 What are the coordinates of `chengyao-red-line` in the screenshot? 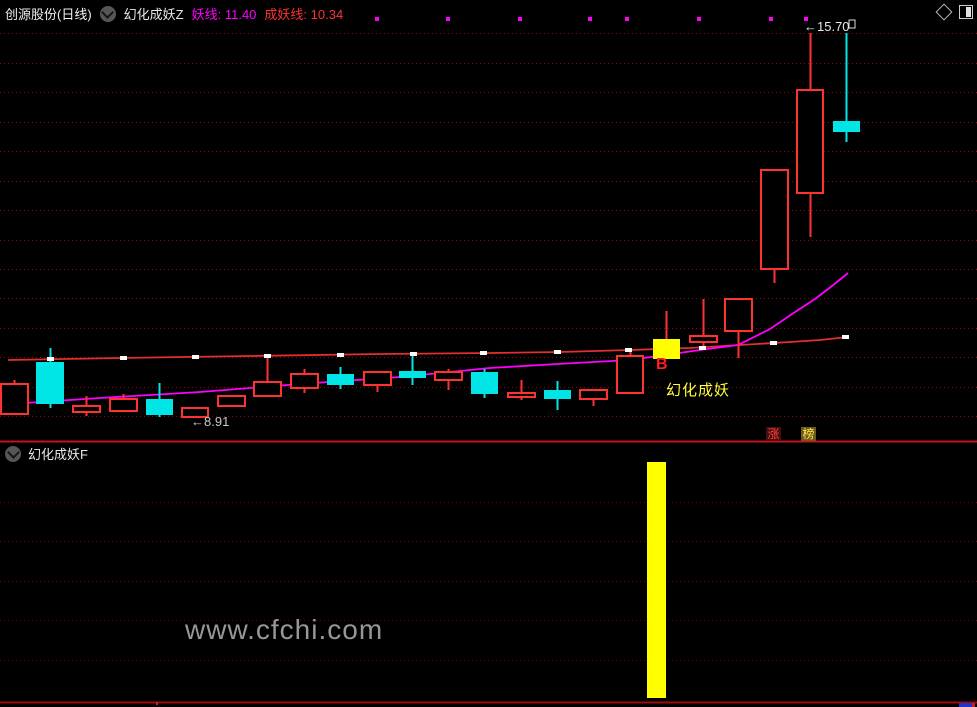 It's located at (428, 348).